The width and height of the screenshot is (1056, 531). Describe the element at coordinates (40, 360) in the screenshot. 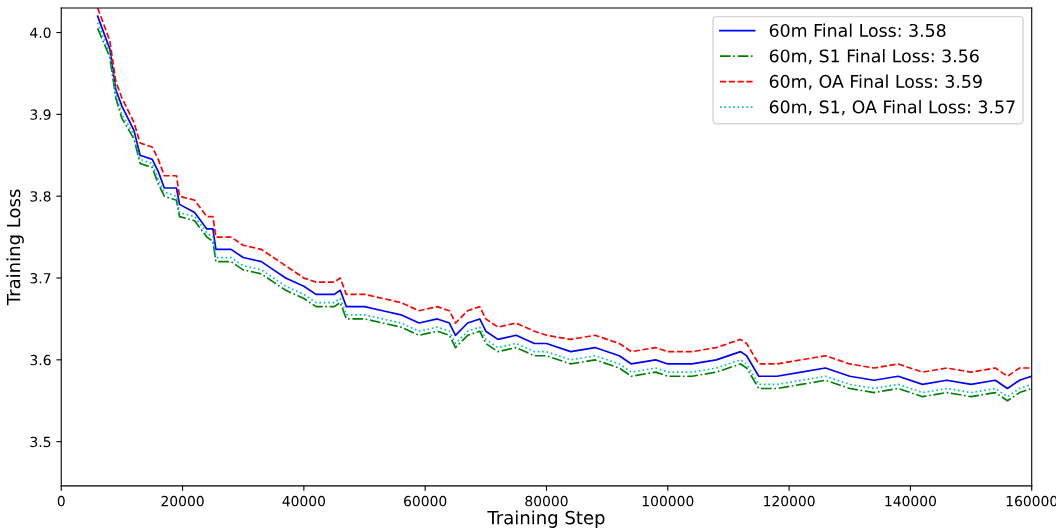

I see `y-tick-label: 3.6` at that location.